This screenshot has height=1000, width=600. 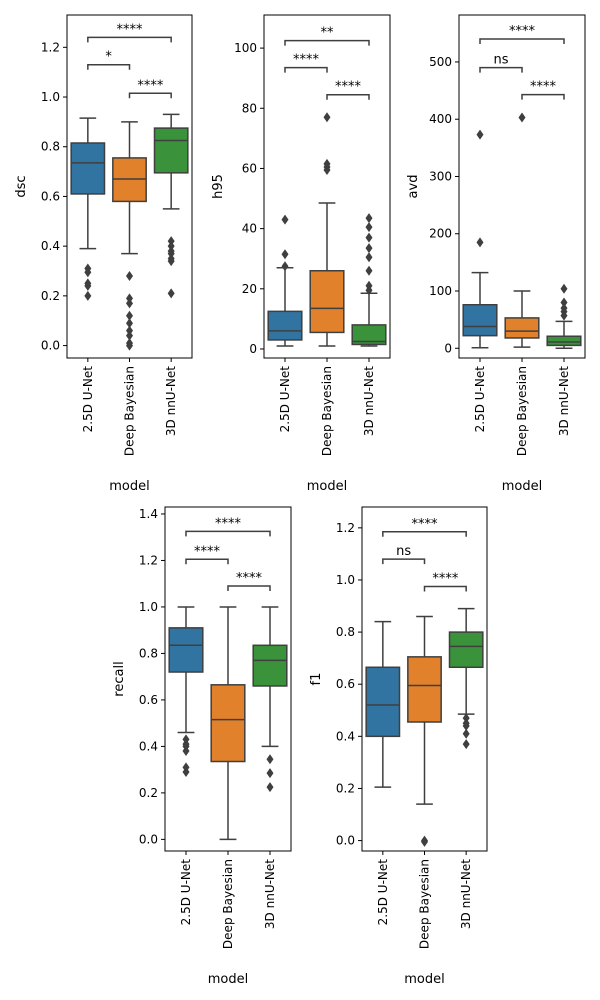 I want to click on y-axis-label: avd, so click(x=413, y=187).